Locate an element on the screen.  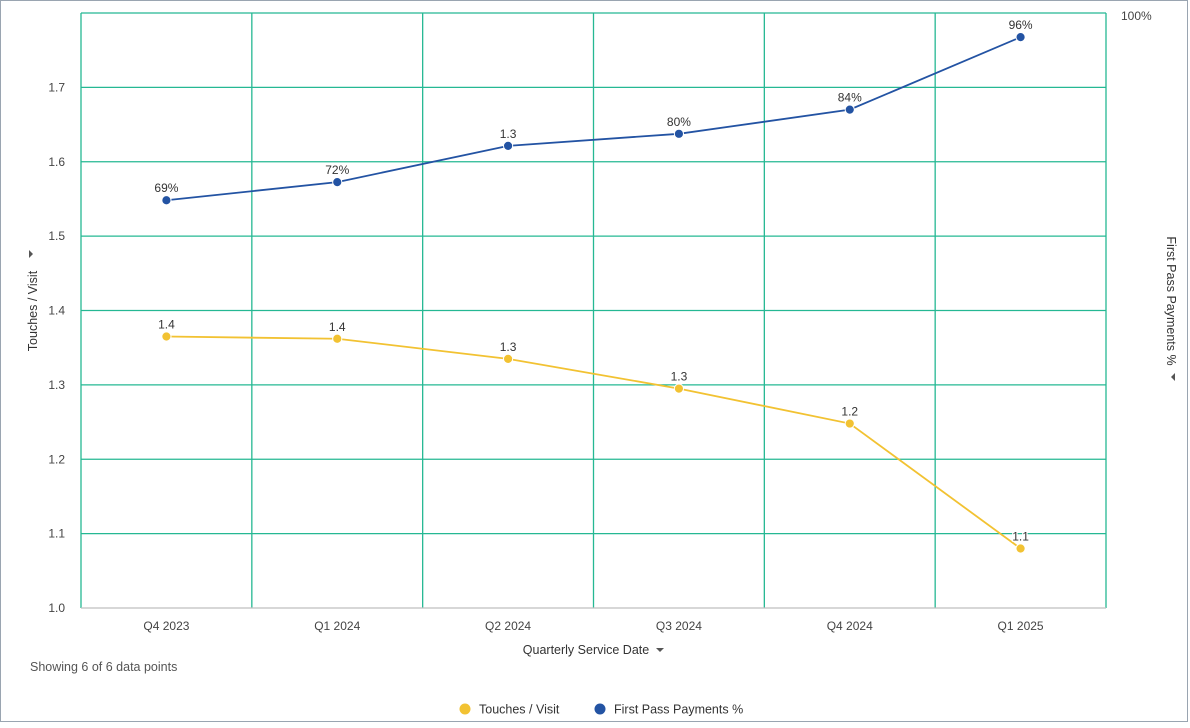
x-axis-title: Quarterly Service Date is located at coordinates (586, 650).